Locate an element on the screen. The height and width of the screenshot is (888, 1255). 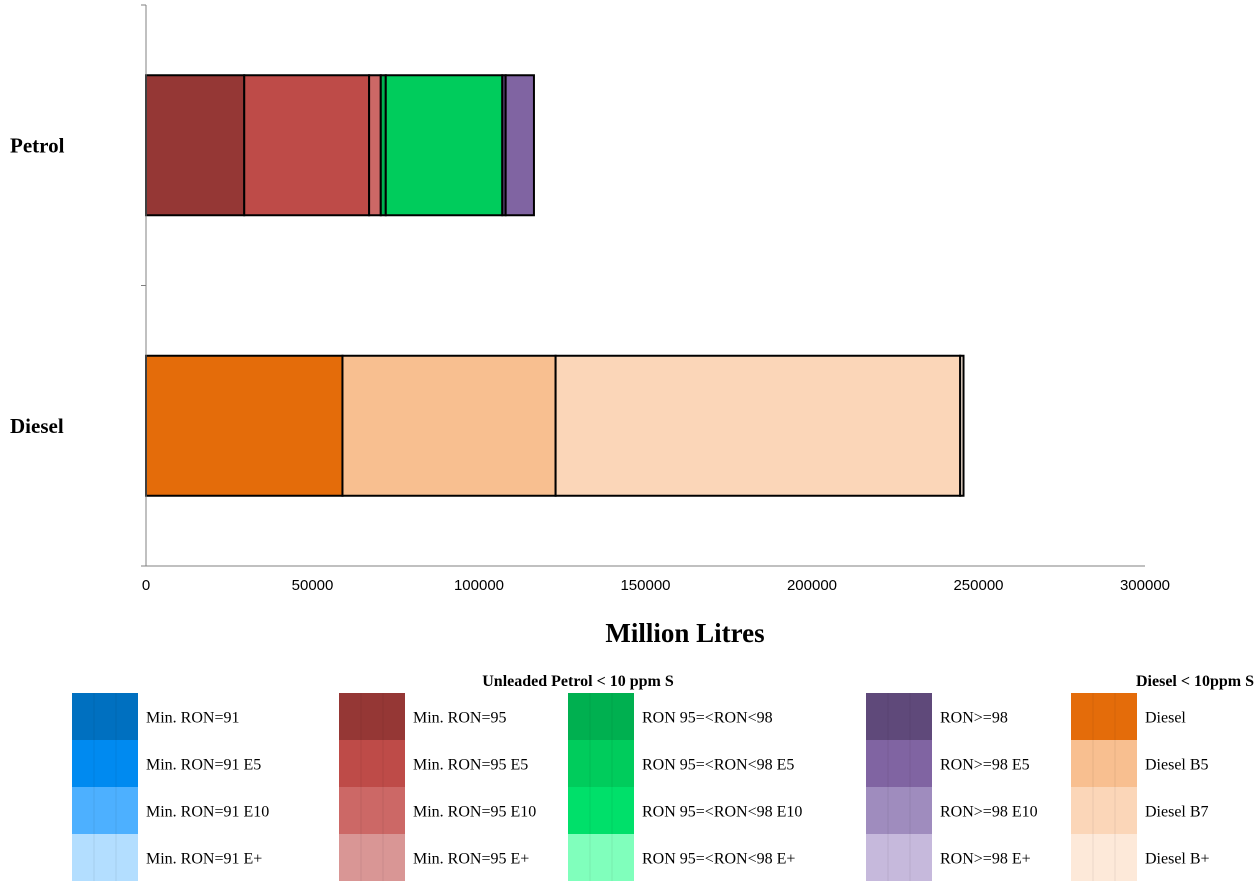
bar-diesel-diesel is located at coordinates (244, 425).